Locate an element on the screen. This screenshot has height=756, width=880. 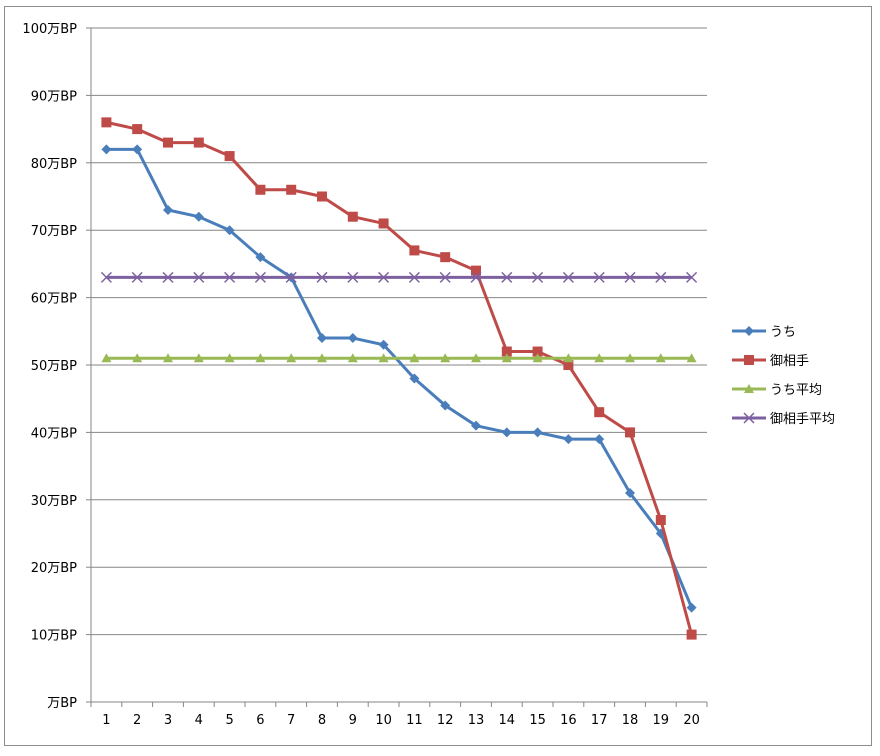
x-tick-label: 2 is located at coordinates (137, 720).